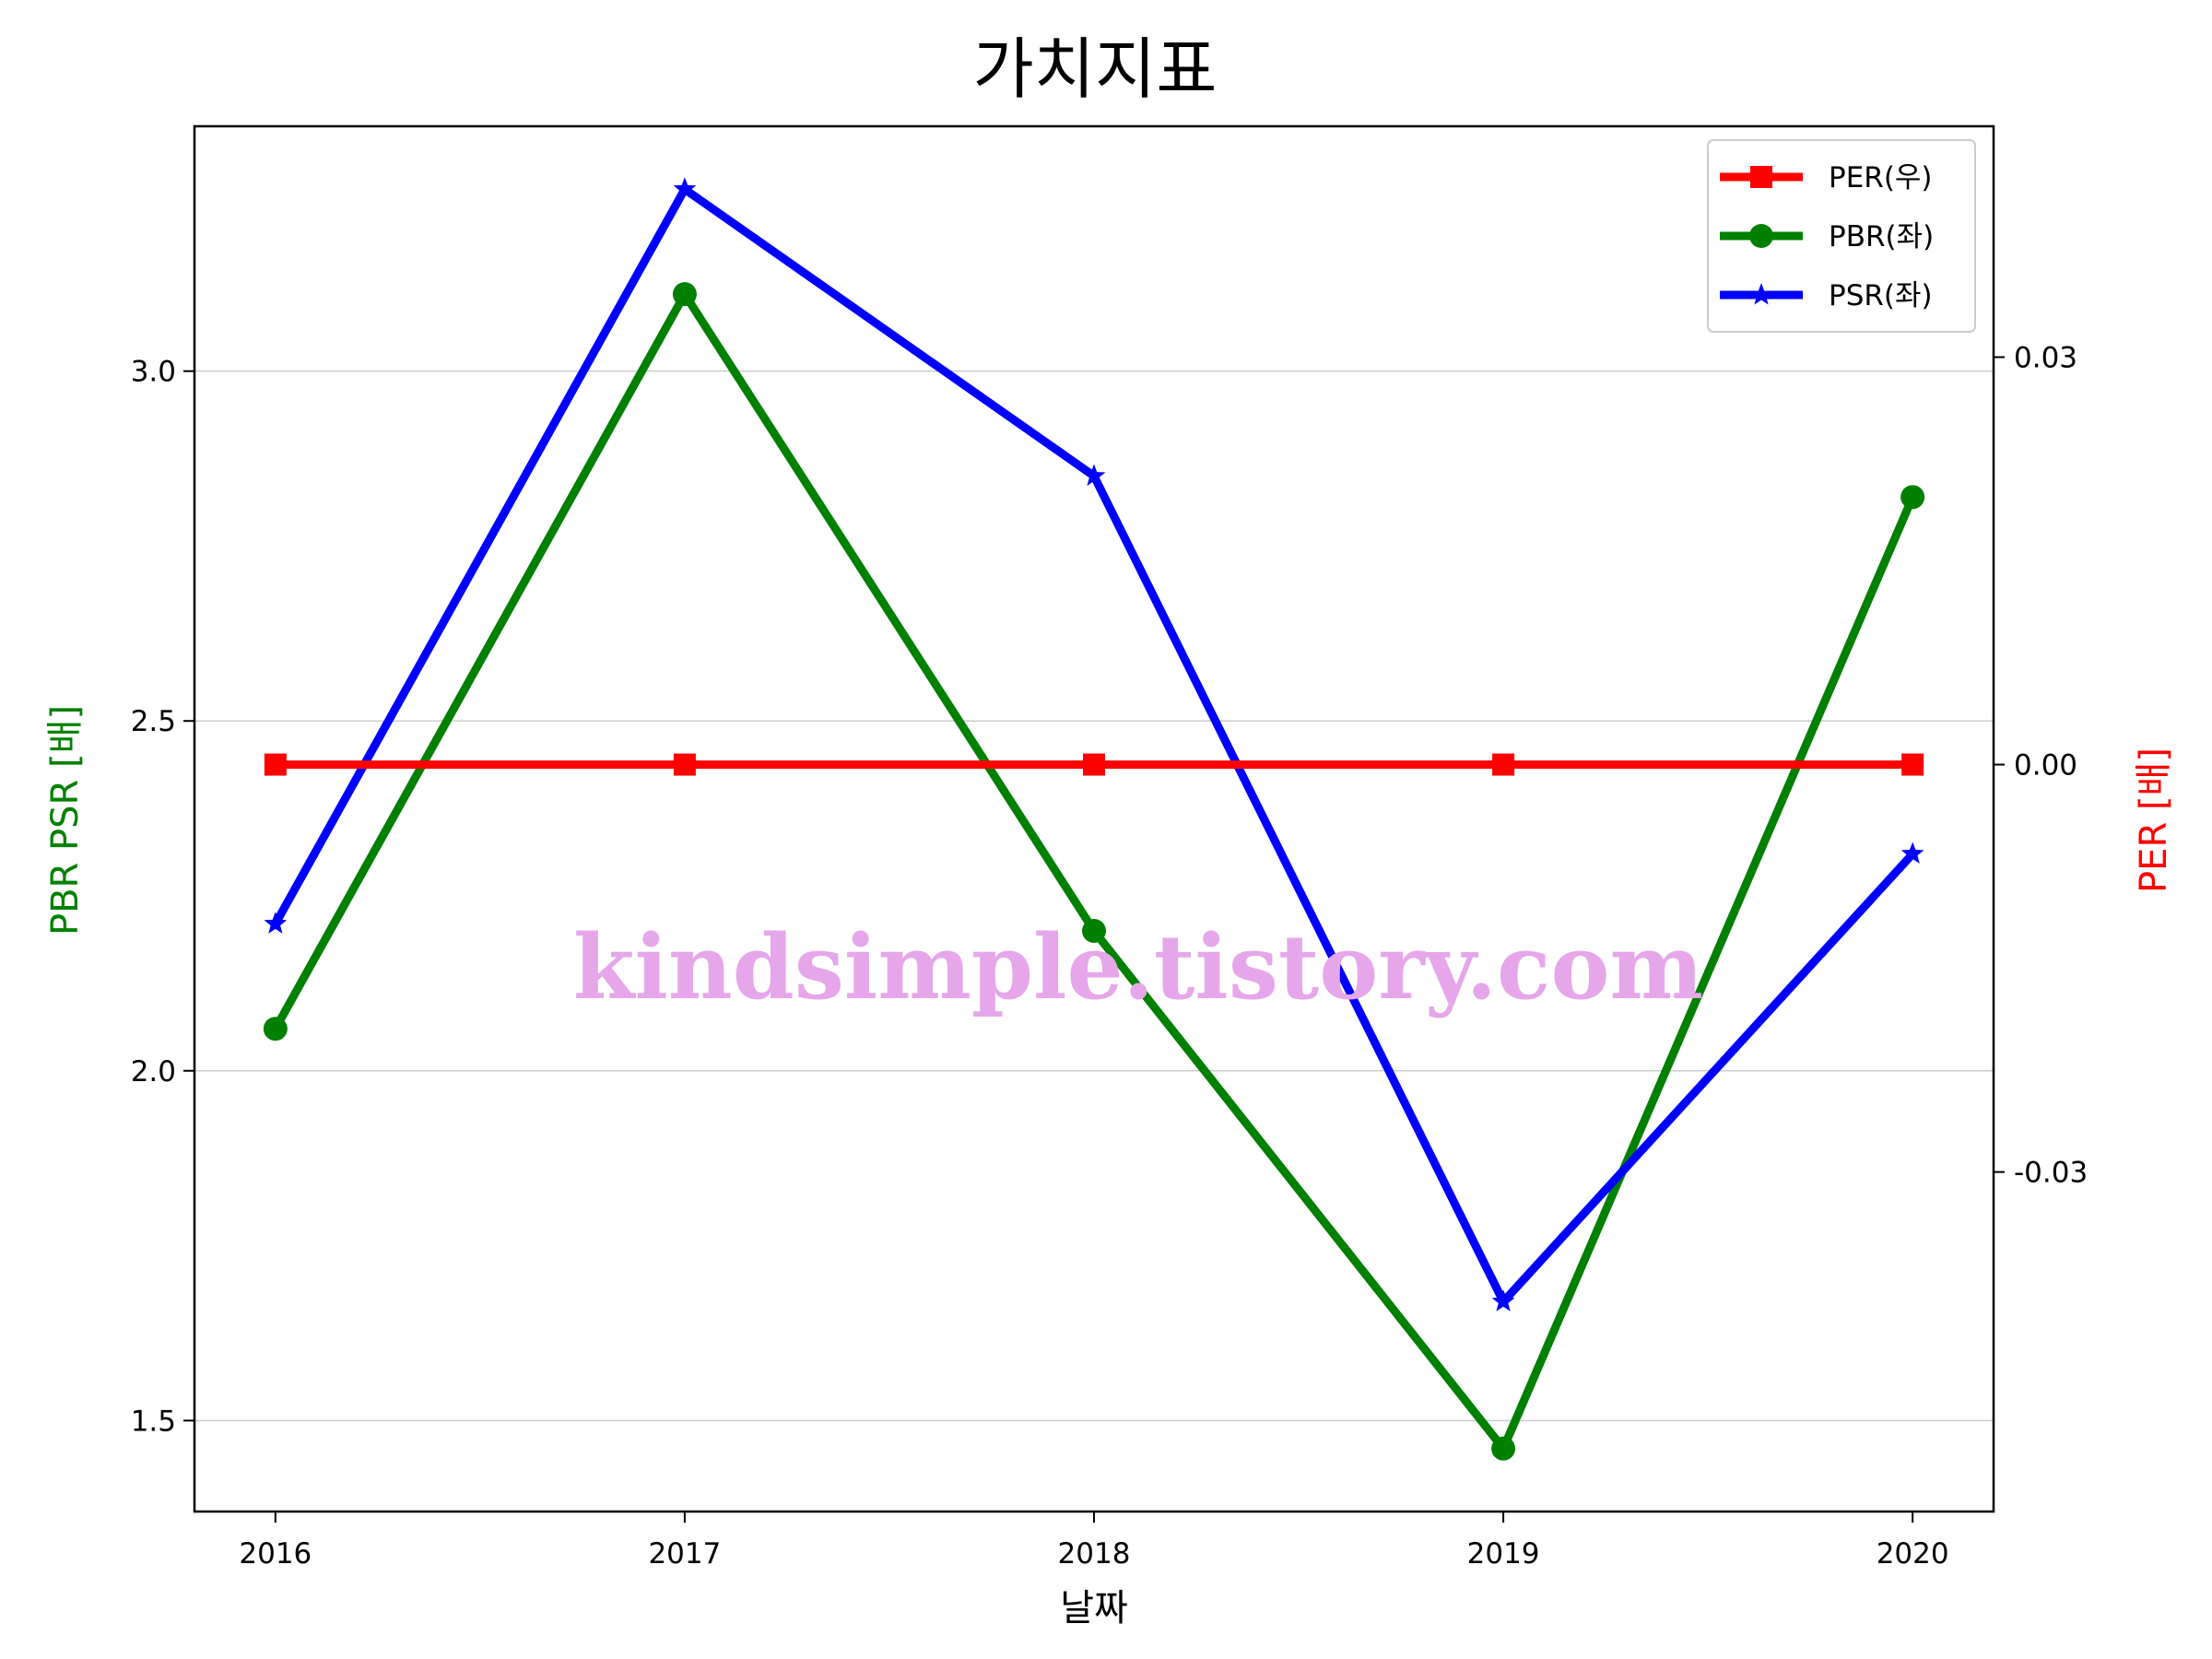 This screenshot has width=2212, height=1659. What do you see at coordinates (684, 1554) in the screenshot?
I see `x-tick-label: 2017` at bounding box center [684, 1554].